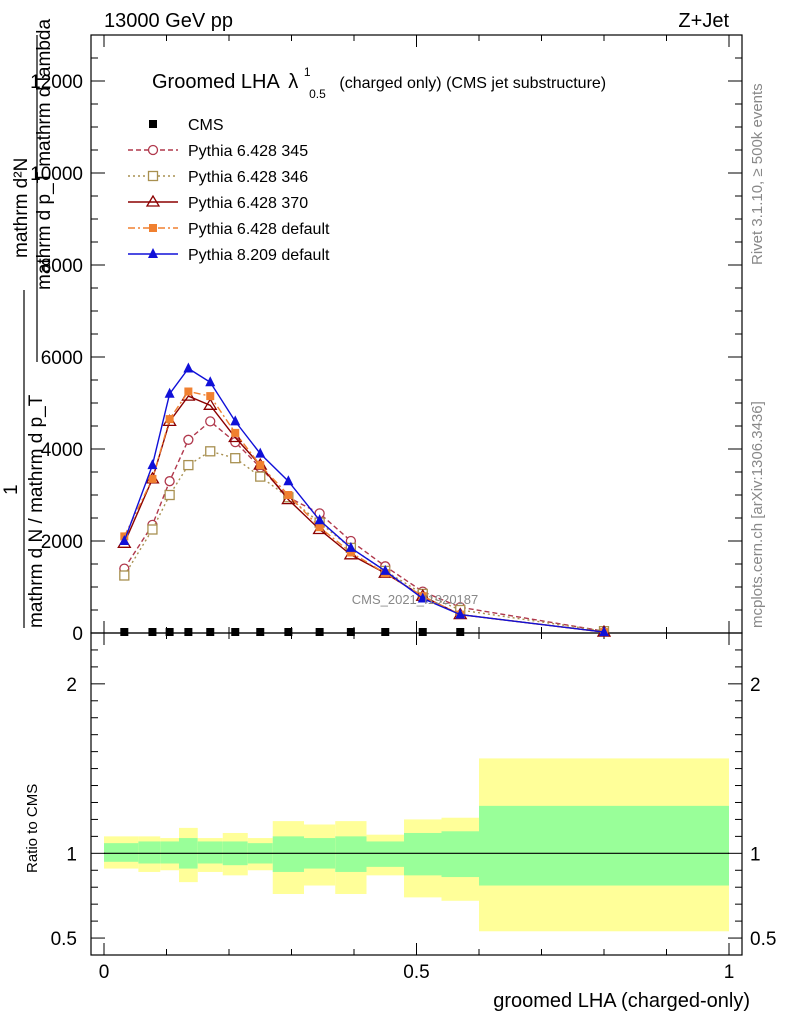  I want to click on chart-title-rest: (charged only) (CMS jet substructure), so click(472, 83).